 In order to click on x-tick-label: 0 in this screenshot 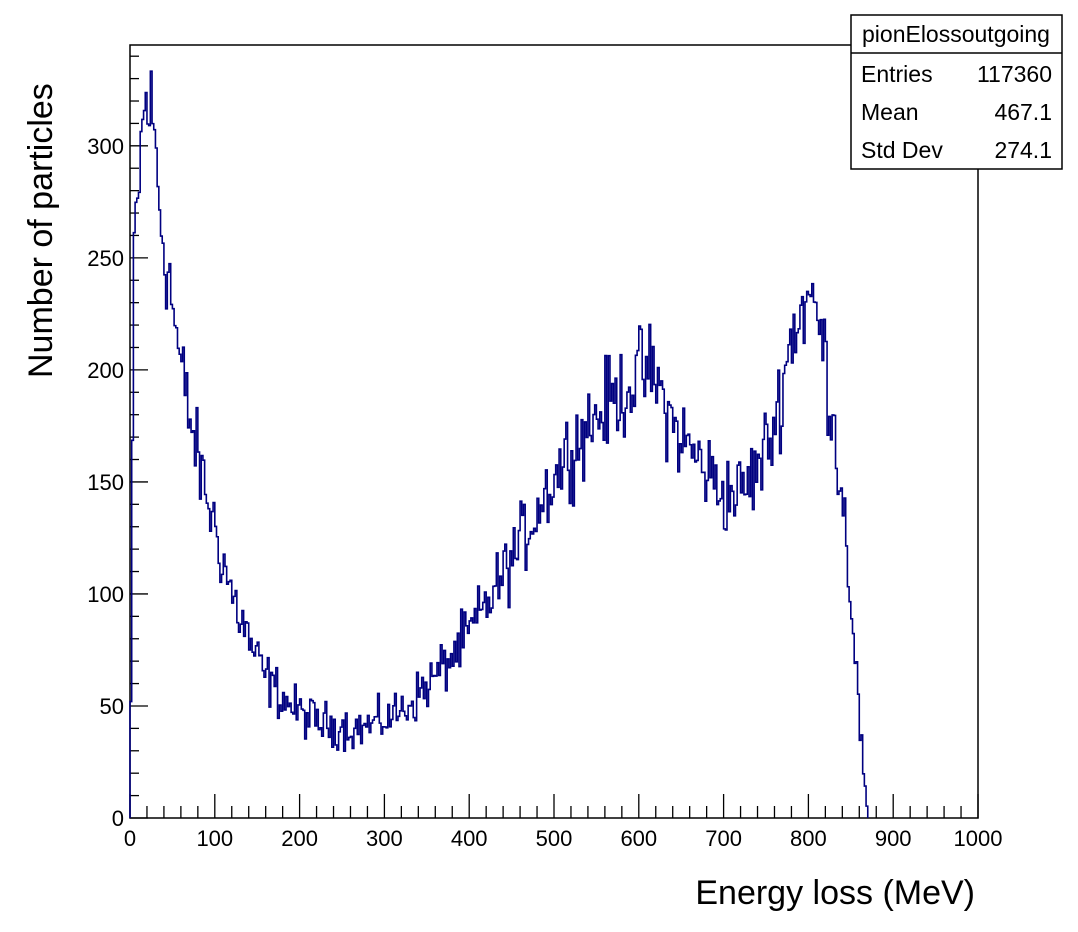, I will do `click(130, 838)`.